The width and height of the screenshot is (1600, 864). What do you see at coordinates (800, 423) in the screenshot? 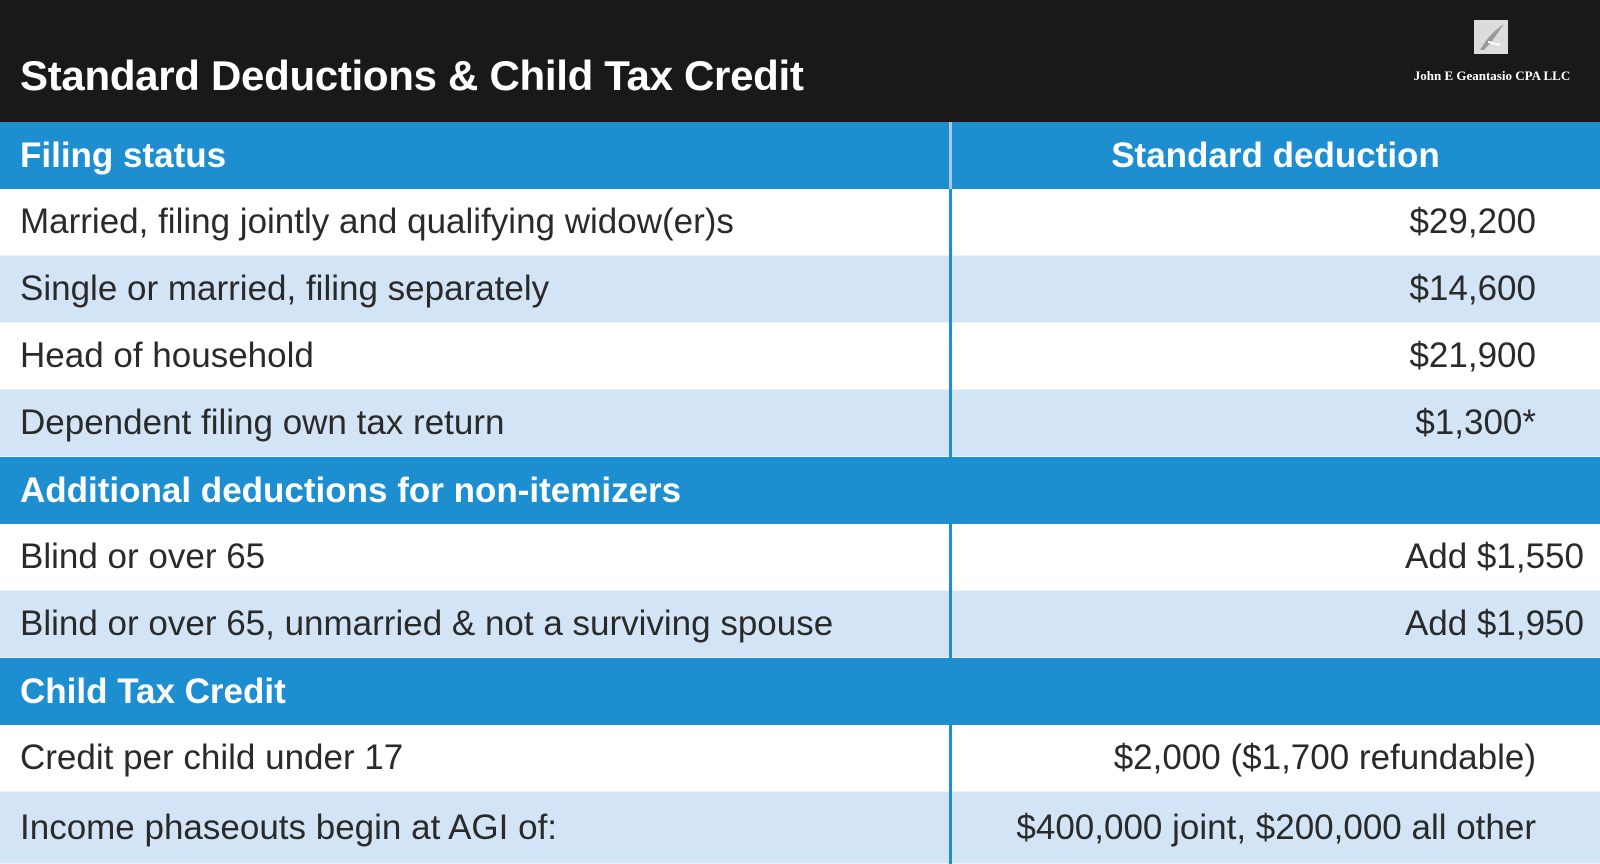
I see `table-row: Dependent filing own tax return $1,300*` at bounding box center [800, 423].